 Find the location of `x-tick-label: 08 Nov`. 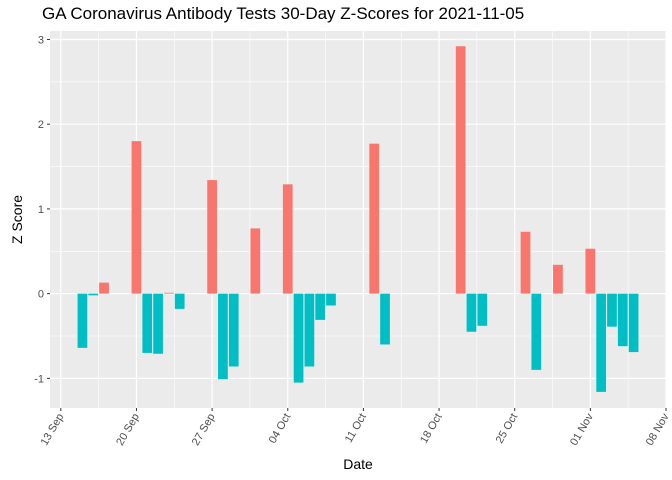

x-tick-label: 08 Nov is located at coordinates (658, 429).